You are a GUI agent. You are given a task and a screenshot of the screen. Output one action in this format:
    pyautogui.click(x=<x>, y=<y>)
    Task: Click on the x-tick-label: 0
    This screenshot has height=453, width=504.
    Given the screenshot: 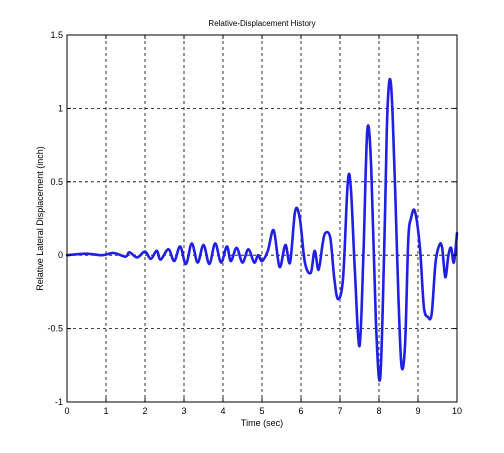 What is the action you would take?
    pyautogui.click(x=66, y=411)
    